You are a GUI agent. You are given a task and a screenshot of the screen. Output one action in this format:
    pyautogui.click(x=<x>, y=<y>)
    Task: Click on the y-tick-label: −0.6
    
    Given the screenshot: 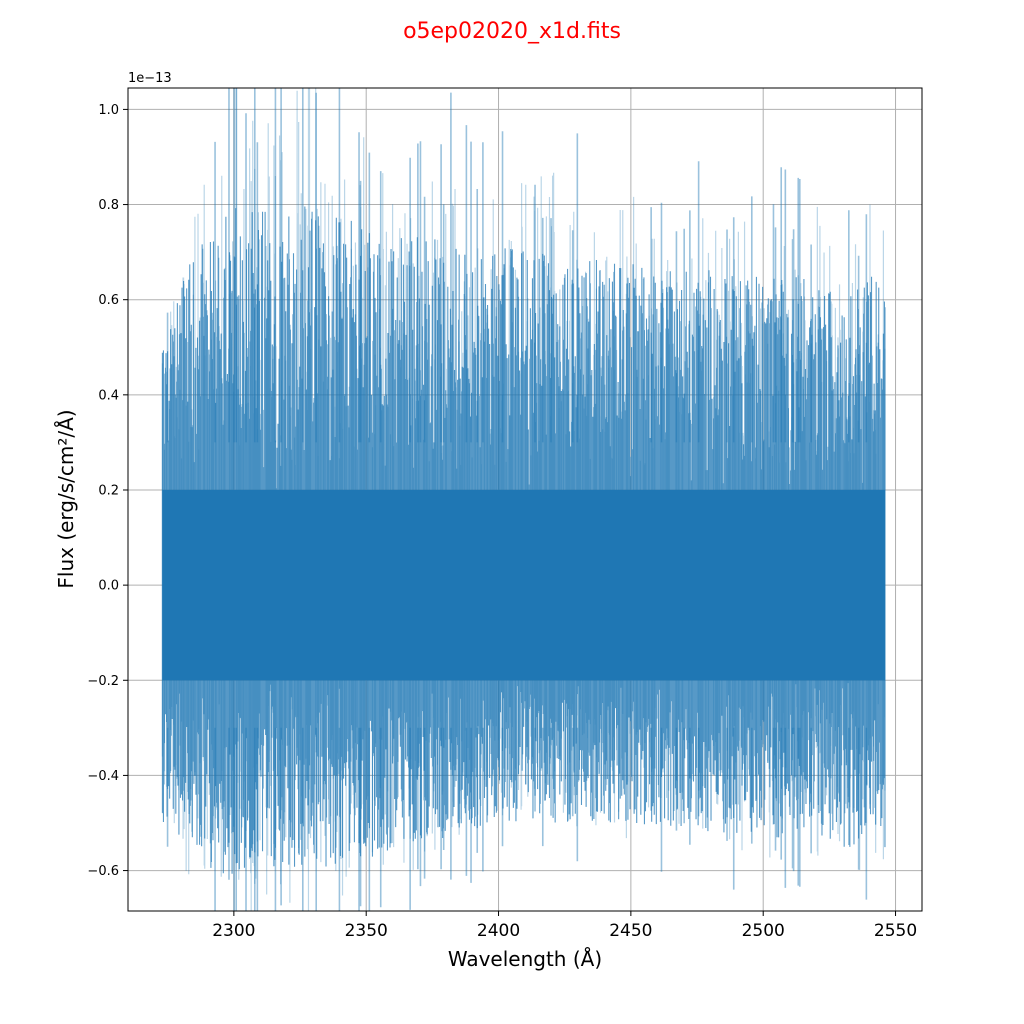 What is the action you would take?
    pyautogui.click(x=103, y=871)
    